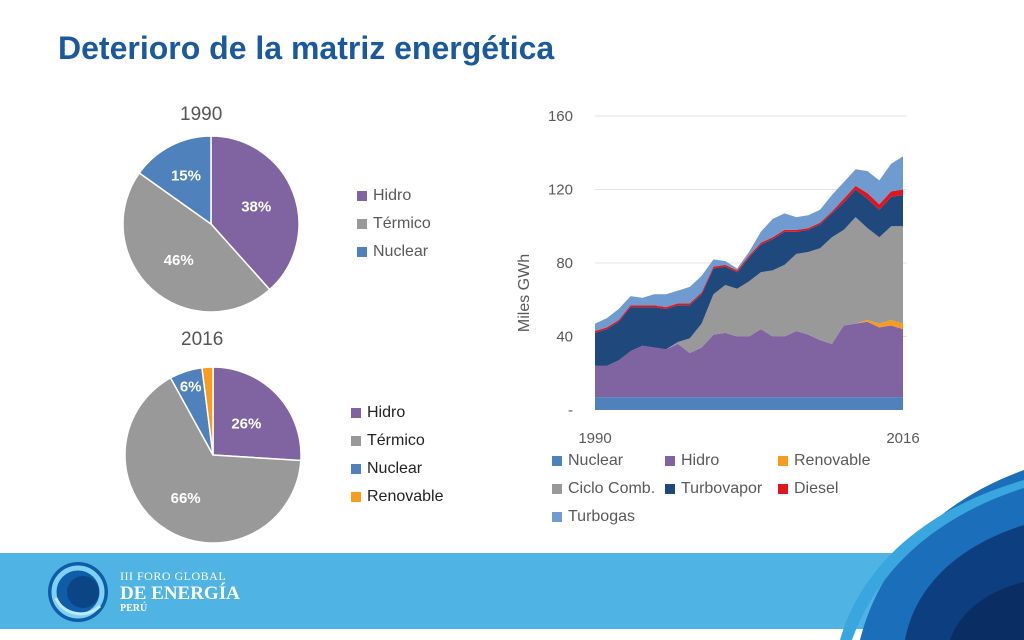 The height and width of the screenshot is (640, 1024). What do you see at coordinates (524, 293) in the screenshot?
I see `y-axis-label: Miles GWh` at bounding box center [524, 293].